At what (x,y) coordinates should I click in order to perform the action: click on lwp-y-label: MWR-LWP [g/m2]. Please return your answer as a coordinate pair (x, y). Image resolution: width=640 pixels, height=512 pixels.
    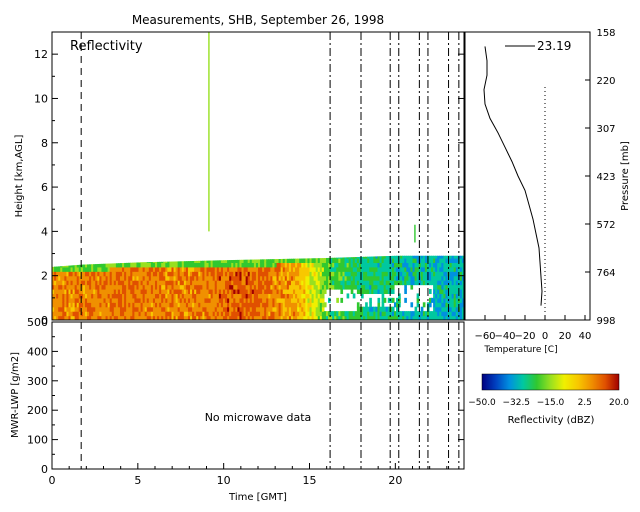
    Looking at the image, I should click on (15, 395).